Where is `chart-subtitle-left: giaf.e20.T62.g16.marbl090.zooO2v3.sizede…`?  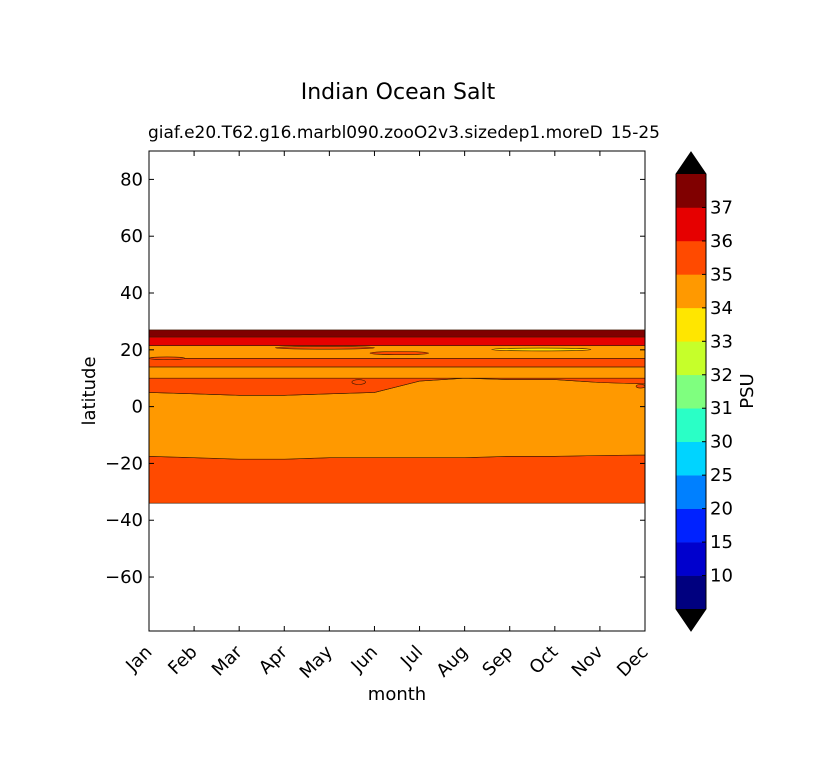 chart-subtitle-left: giaf.e20.T62.g16.marbl090.zooO2v3.sizede… is located at coordinates (375, 133).